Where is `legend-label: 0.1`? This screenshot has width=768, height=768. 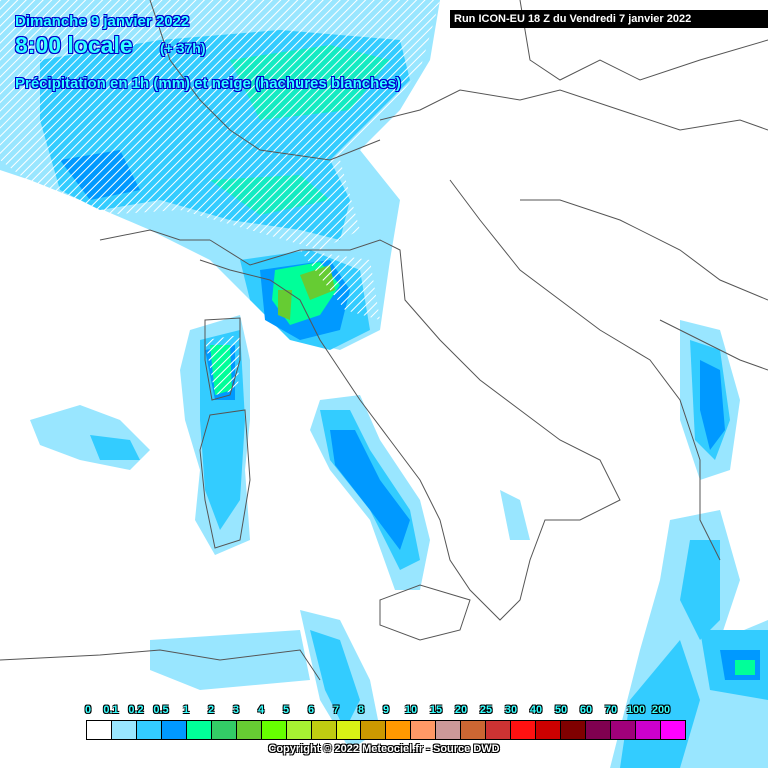
legend-label: 0.1 is located at coordinates (111, 710).